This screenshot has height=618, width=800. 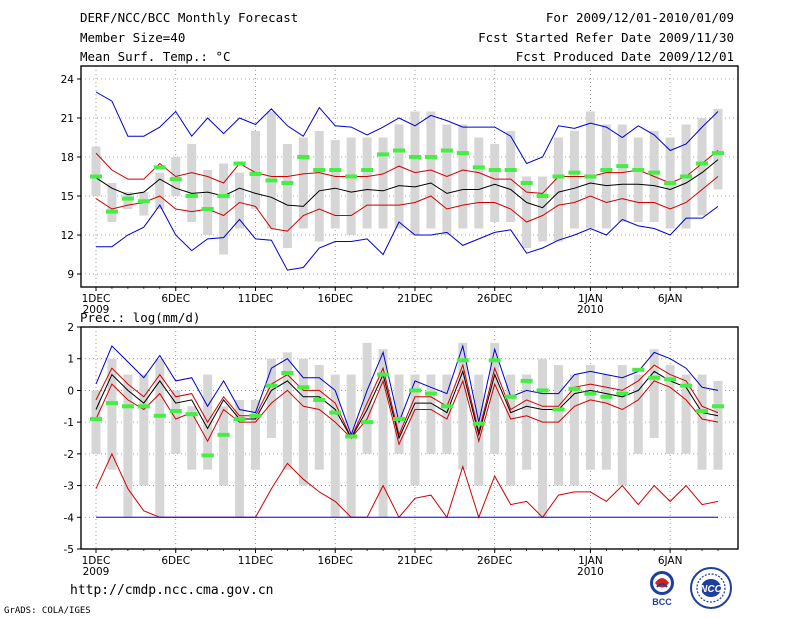 What do you see at coordinates (69, 455) in the screenshot?
I see `y-tick-label: -2` at bounding box center [69, 455].